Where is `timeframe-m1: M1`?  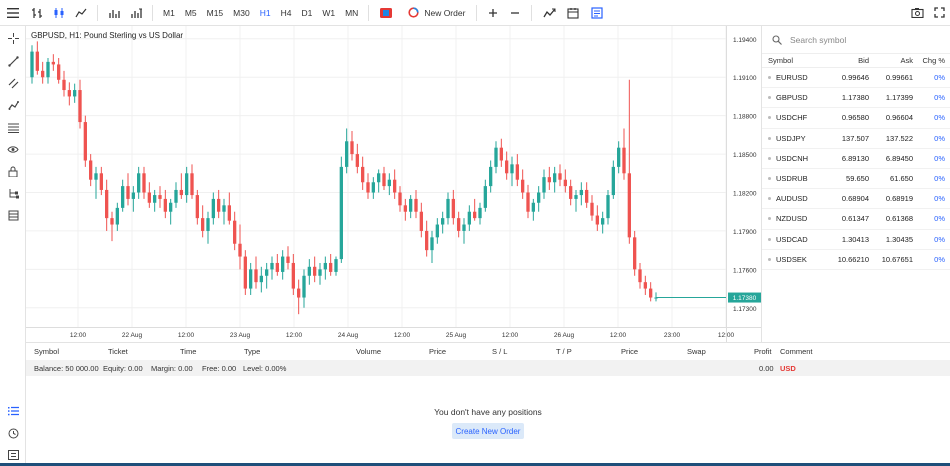 timeframe-m1: M1 is located at coordinates (169, 12).